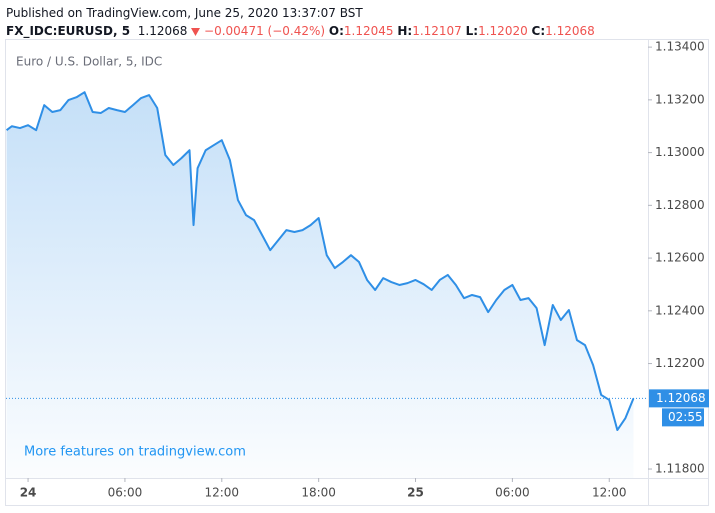 This screenshot has height=513, width=715. Describe the element at coordinates (437, 31) in the screenshot. I see `ohlc-value: 1.12107` at that location.